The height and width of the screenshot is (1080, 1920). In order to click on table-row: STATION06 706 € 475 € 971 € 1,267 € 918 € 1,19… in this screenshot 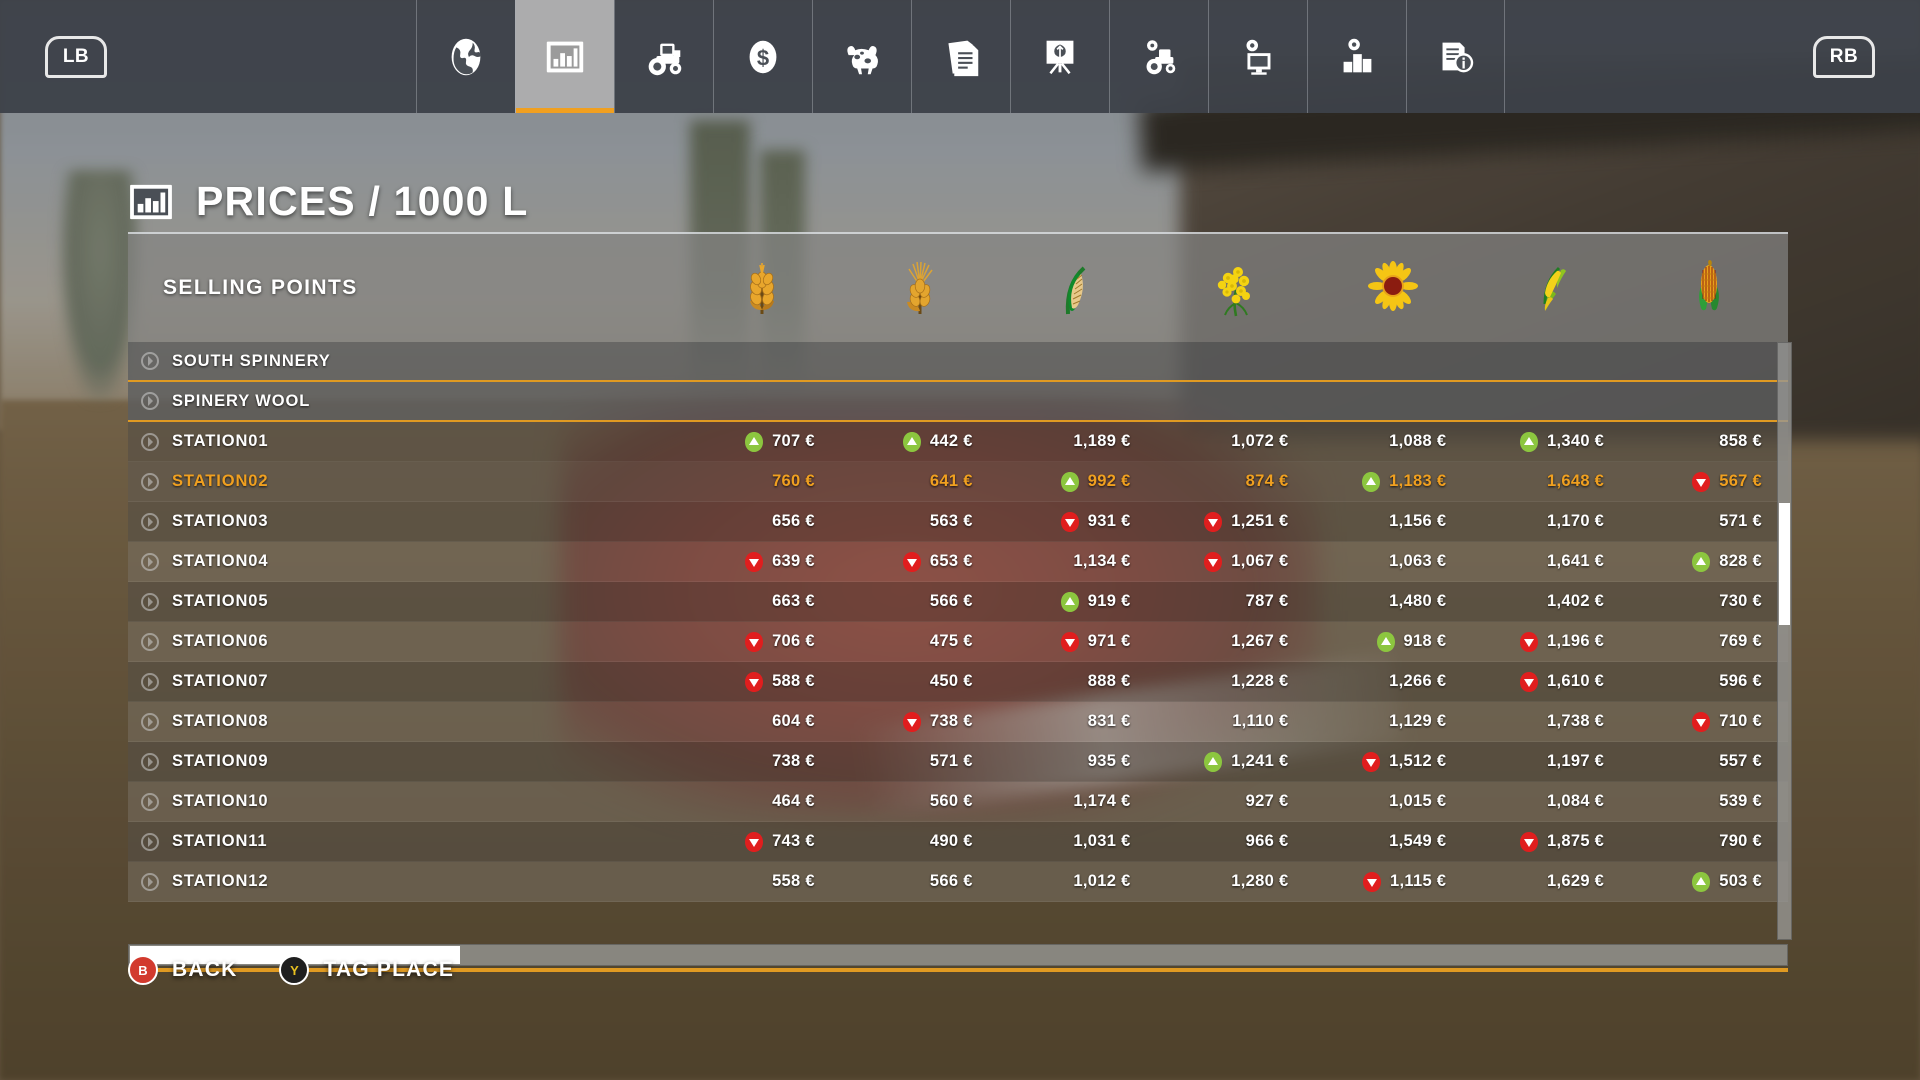, I will do `click(958, 642)`.